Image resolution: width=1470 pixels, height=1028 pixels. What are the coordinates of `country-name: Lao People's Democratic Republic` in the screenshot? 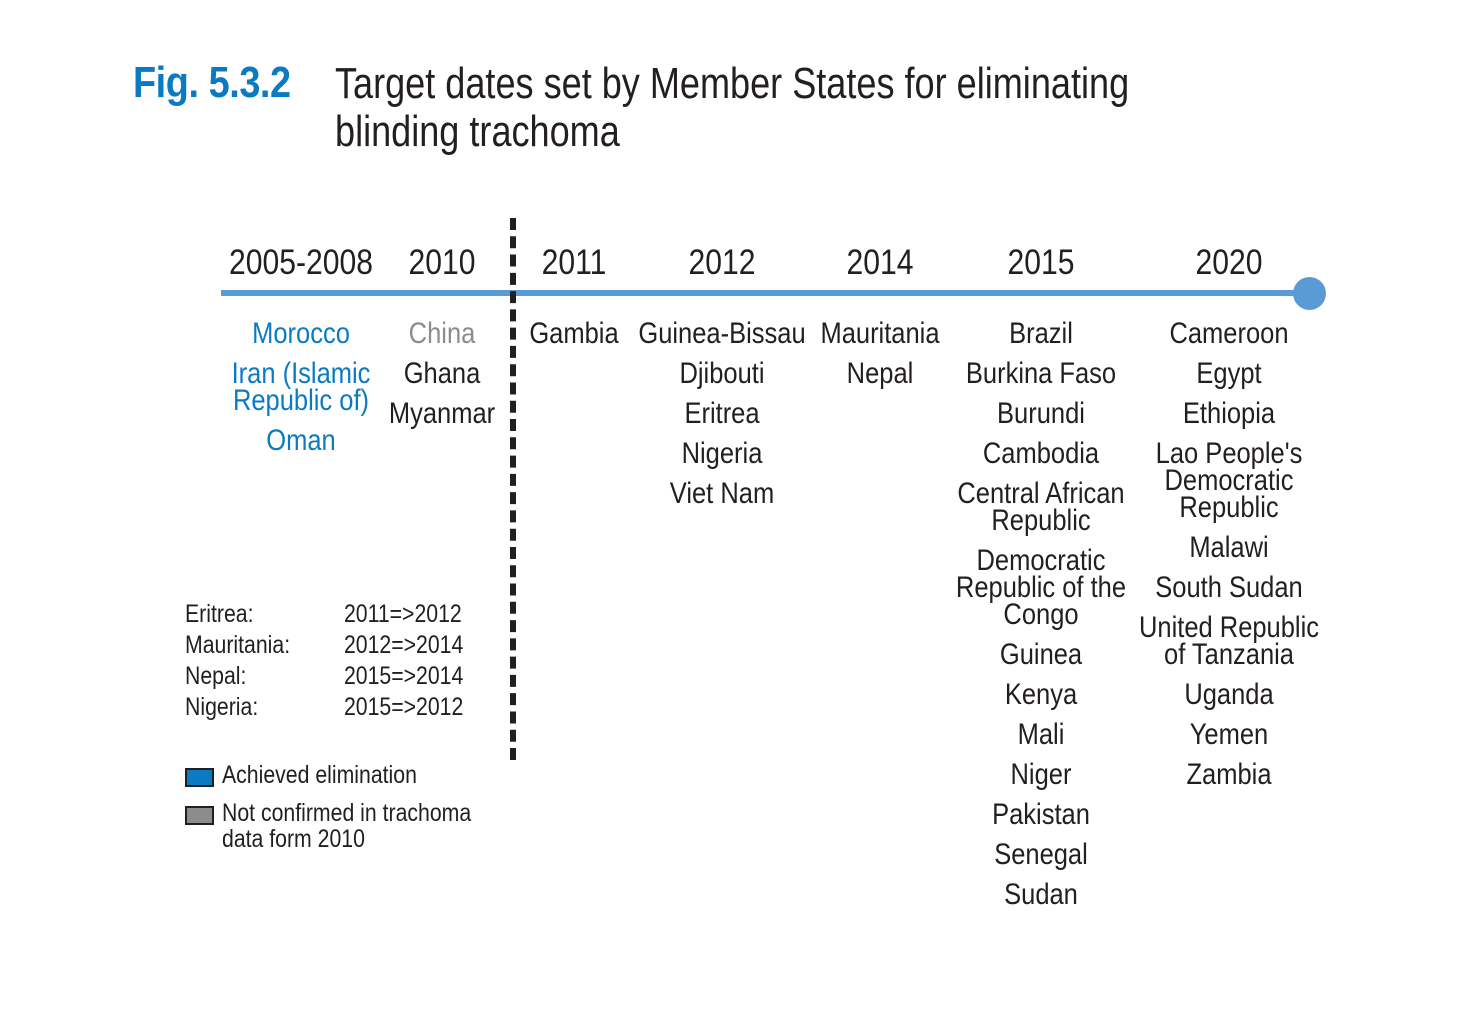 It's located at (1229, 480).